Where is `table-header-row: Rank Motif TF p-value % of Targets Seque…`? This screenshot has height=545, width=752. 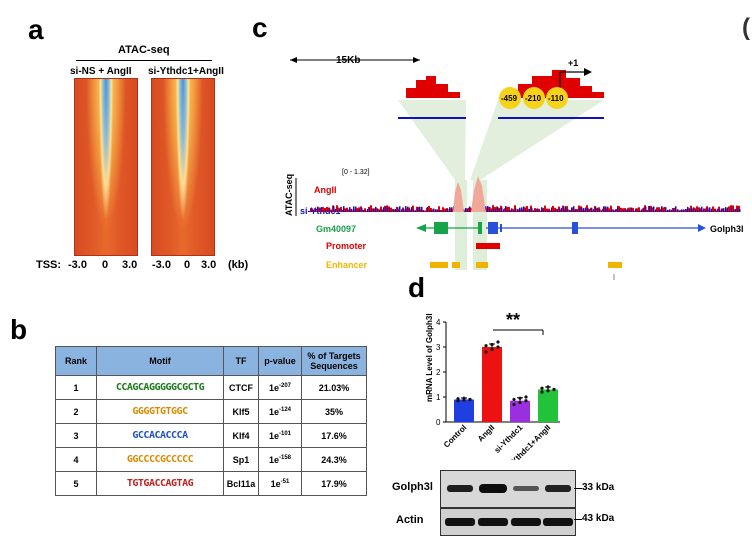
table-header-row: Rank Motif TF p-value % of Targets Seque… is located at coordinates (211, 361).